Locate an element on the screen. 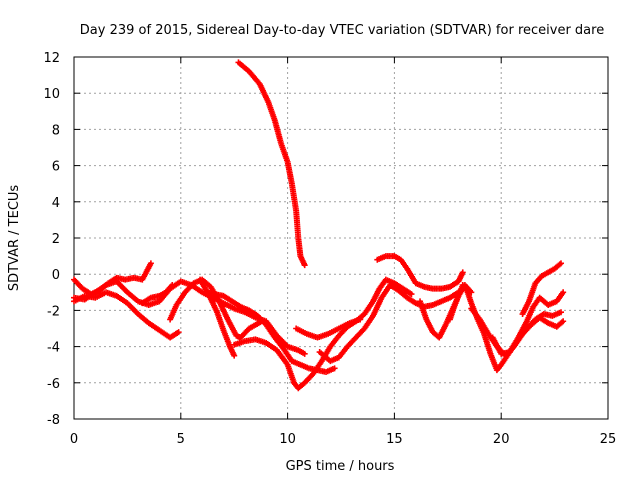 Image resolution: width=640 pixels, height=480 pixels. x-tick-label: 15 is located at coordinates (394, 439).